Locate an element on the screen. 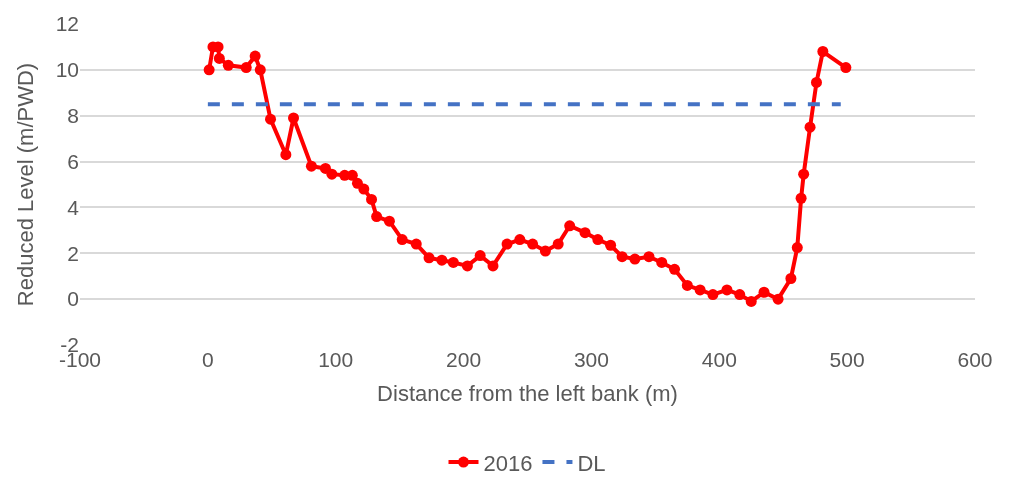  x-tick-label: 300 is located at coordinates (591, 359).